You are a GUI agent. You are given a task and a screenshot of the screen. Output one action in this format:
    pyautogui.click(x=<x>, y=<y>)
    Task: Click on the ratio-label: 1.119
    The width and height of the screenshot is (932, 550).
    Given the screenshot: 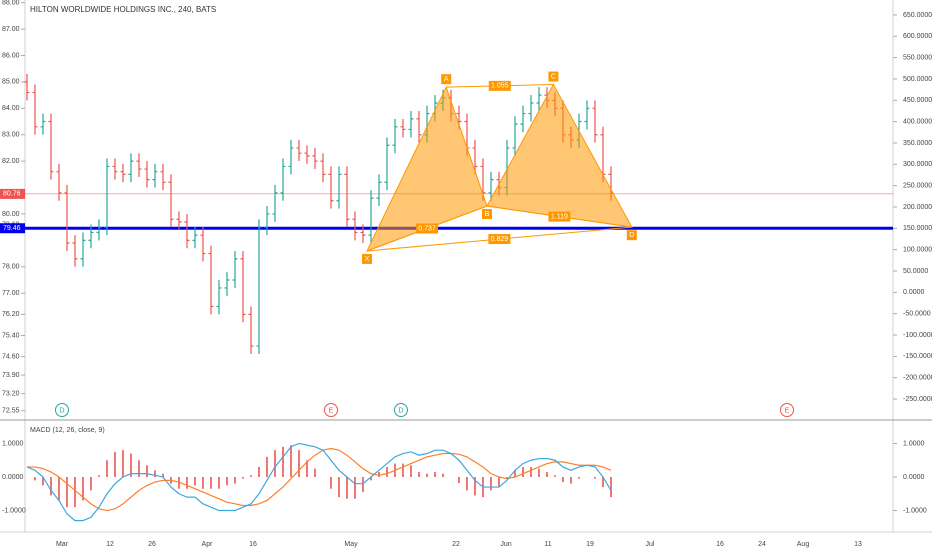 What is the action you would take?
    pyautogui.click(x=559, y=216)
    